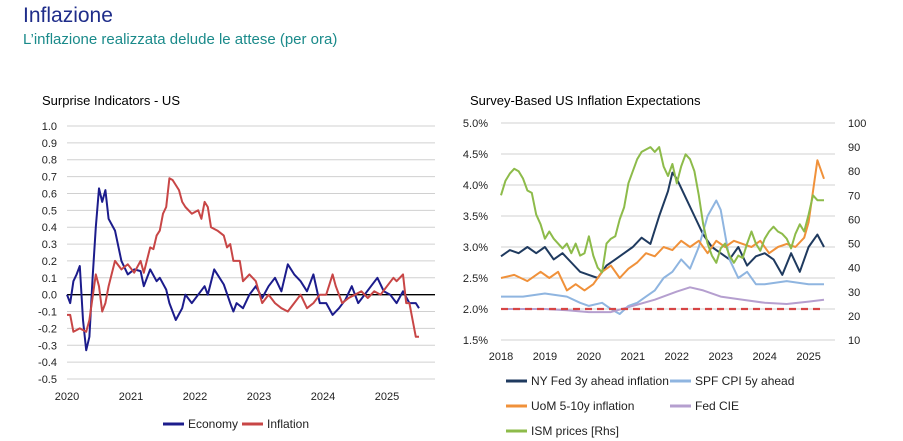  I want to click on left-x-tick-label: 2023, so click(259, 397).